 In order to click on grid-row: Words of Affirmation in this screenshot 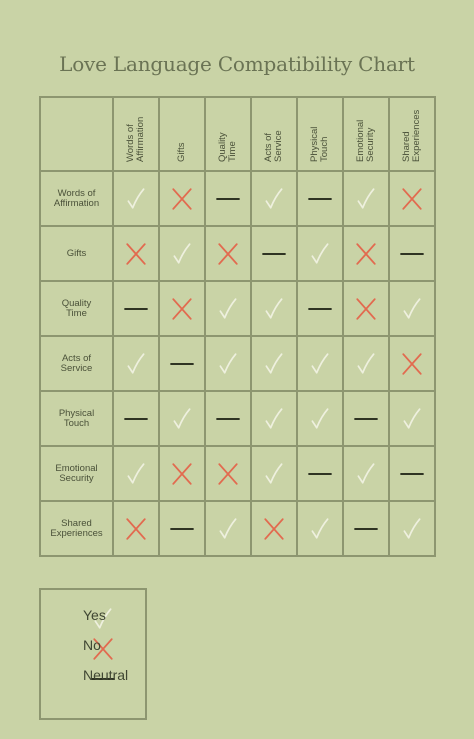, I will do `click(237, 198)`.